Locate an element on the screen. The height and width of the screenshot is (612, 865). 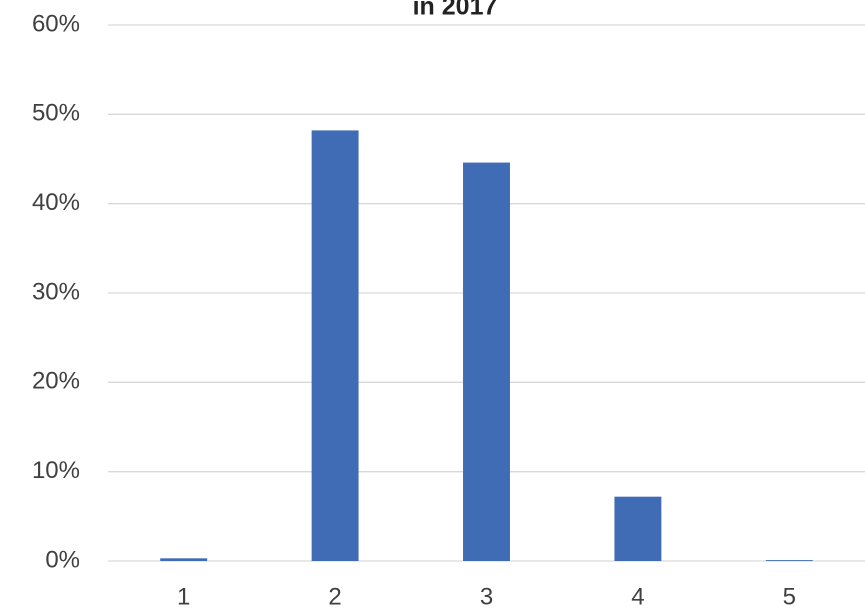
chart-title: in 2017 is located at coordinates (455, 10).